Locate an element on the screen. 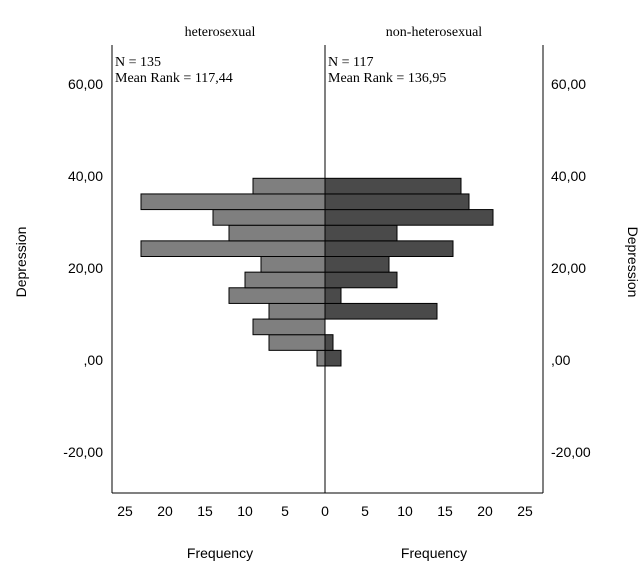 This screenshot has height=563, width=638. right-y-tick-label: ,00 is located at coordinates (561, 360).